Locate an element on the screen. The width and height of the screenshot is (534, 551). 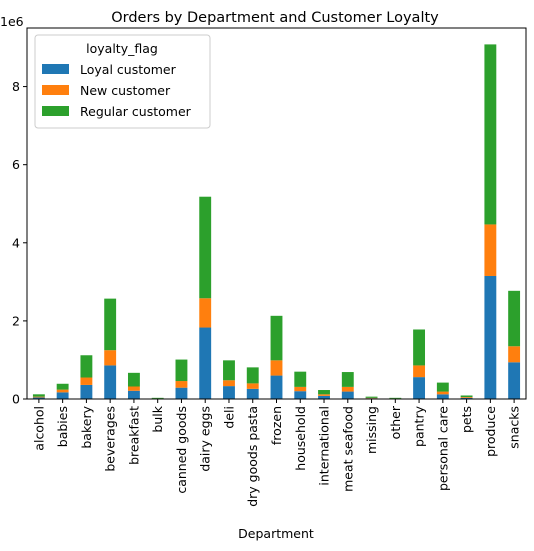
x-tick-label: household is located at coordinates (300, 438).